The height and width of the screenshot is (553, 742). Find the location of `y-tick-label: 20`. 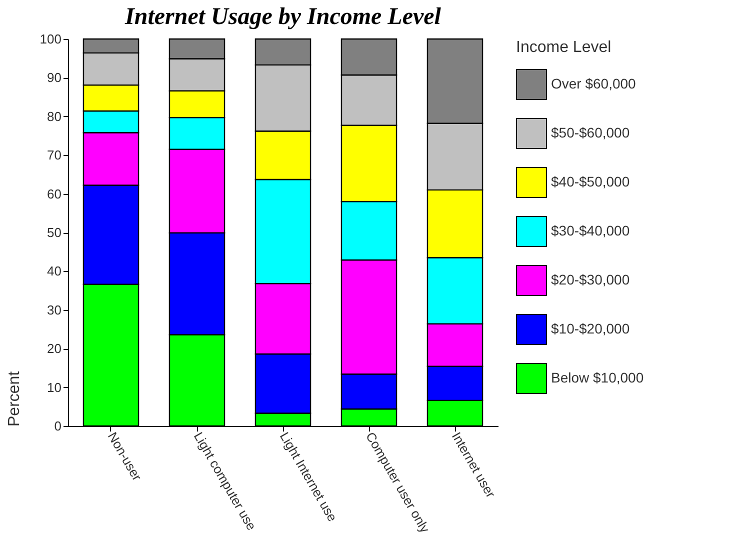

y-tick-label: 20 is located at coordinates (54, 348).